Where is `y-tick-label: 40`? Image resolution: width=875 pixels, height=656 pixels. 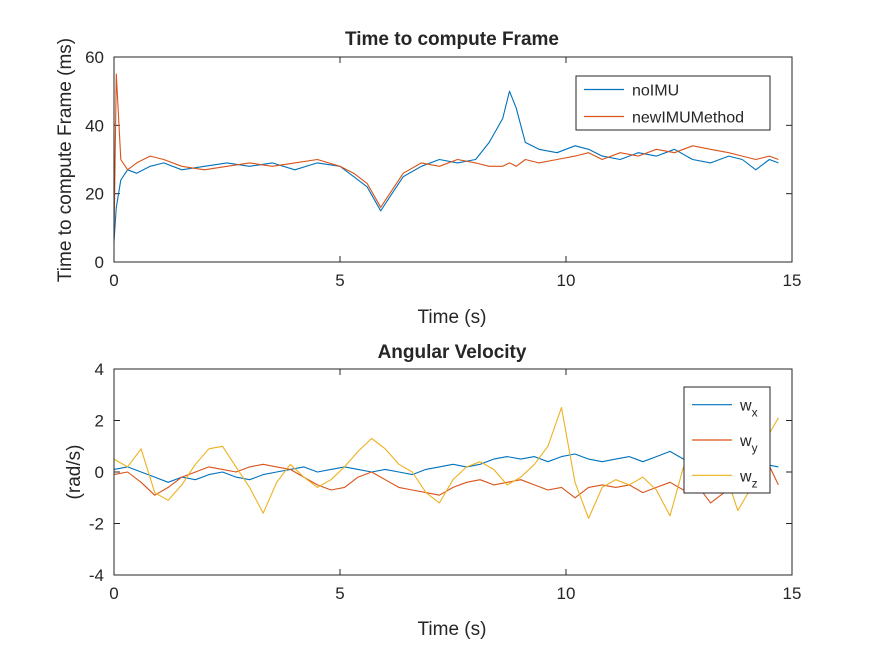 y-tick-label: 40 is located at coordinates (94, 125).